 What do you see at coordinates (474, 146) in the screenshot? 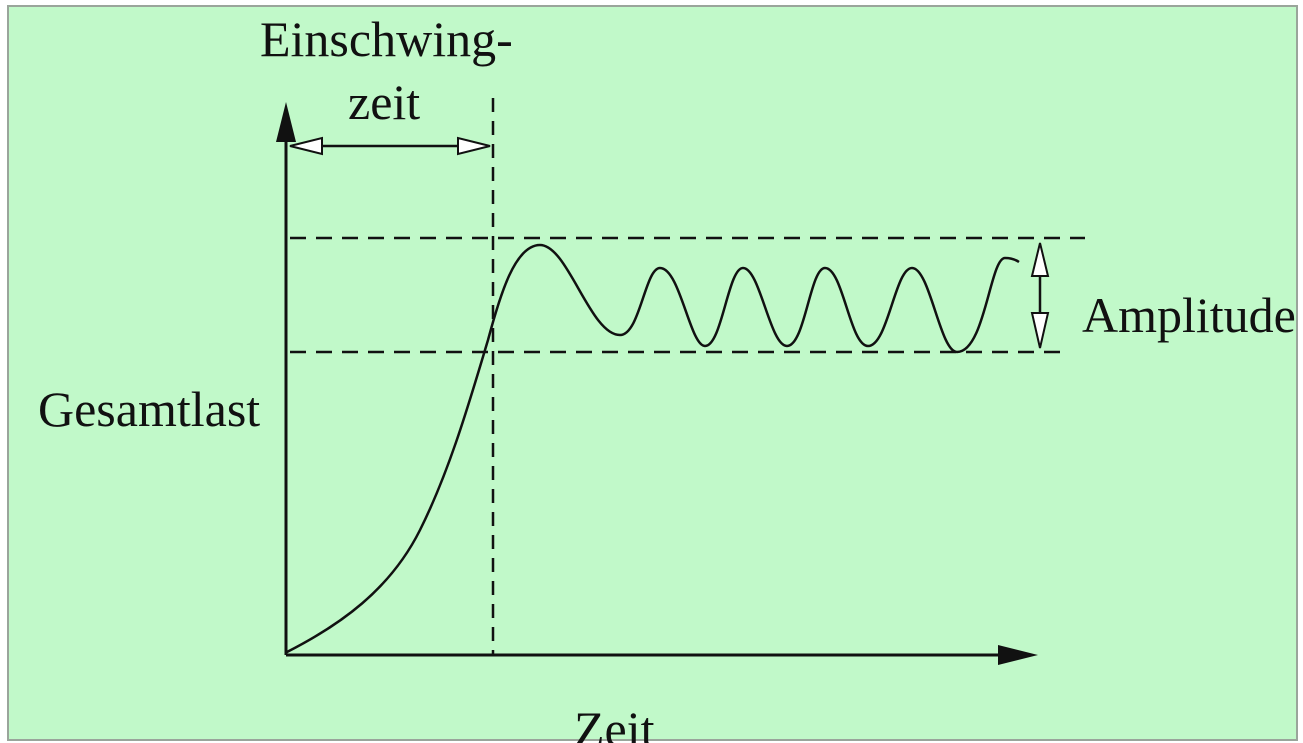
I see `settling-time-arrow-right-head` at bounding box center [474, 146].